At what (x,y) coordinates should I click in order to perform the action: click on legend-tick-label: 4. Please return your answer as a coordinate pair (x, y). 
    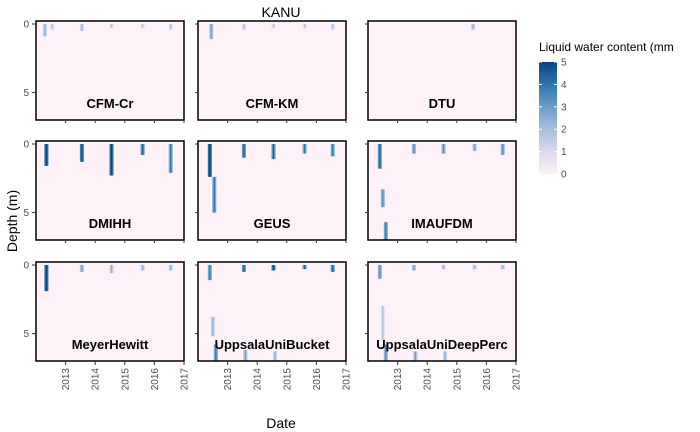
    Looking at the image, I should click on (564, 85).